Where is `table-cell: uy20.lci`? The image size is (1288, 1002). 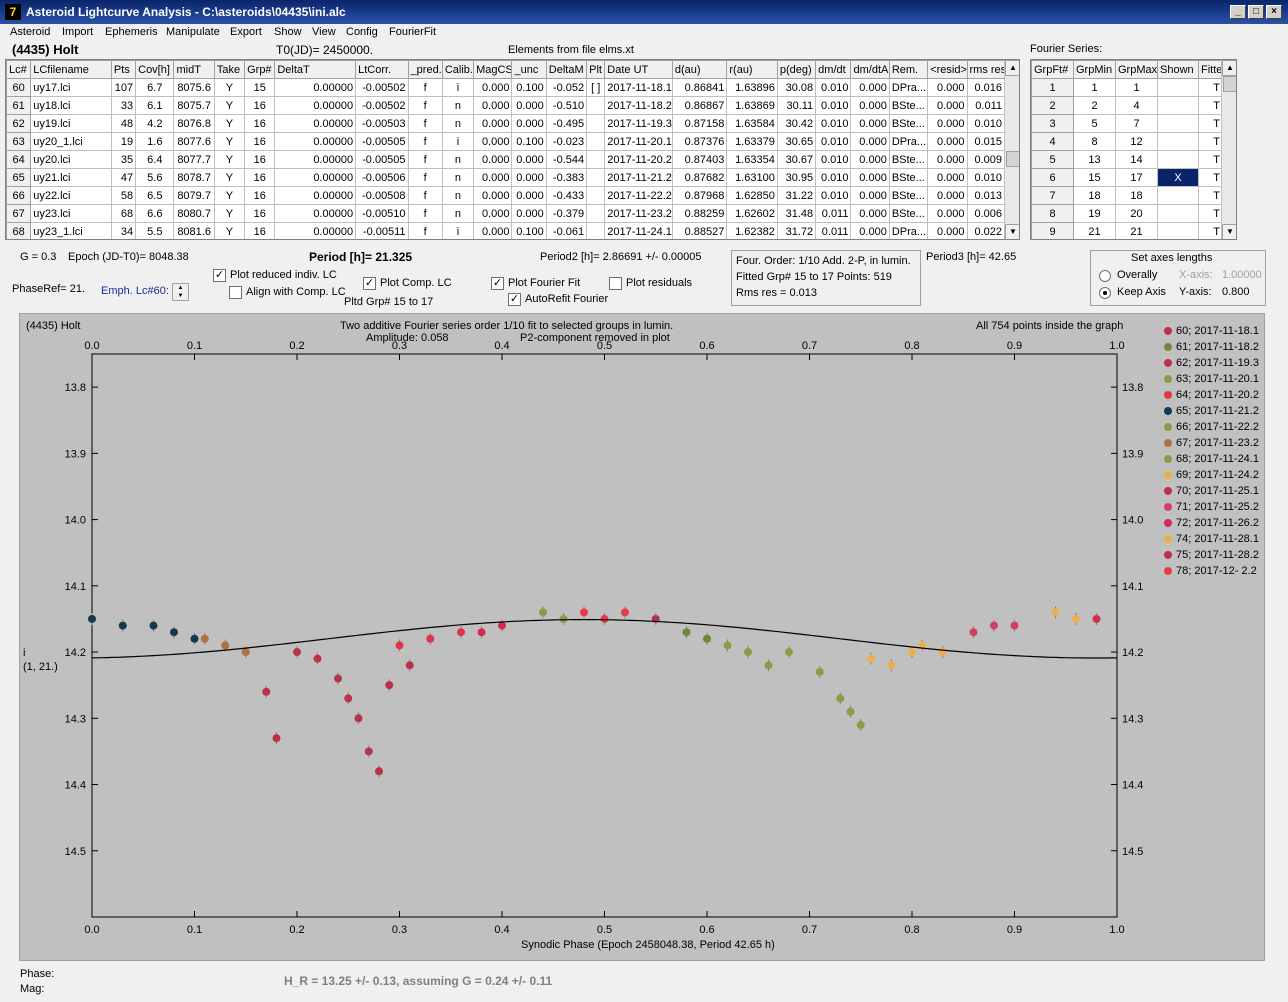
table-cell: uy20.lci is located at coordinates (71, 159).